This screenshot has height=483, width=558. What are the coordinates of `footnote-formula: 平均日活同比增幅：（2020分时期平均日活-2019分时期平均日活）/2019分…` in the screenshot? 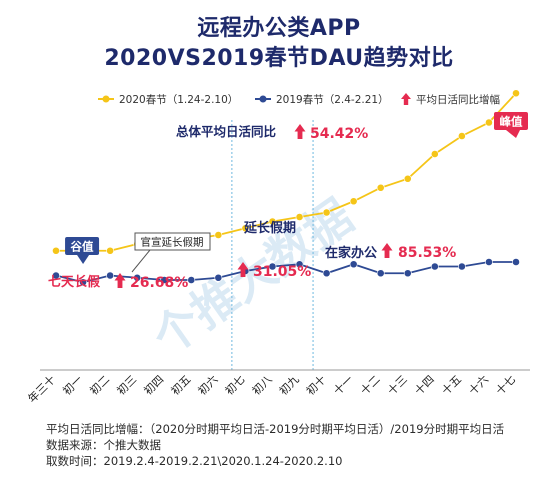 It's located at (275, 429).